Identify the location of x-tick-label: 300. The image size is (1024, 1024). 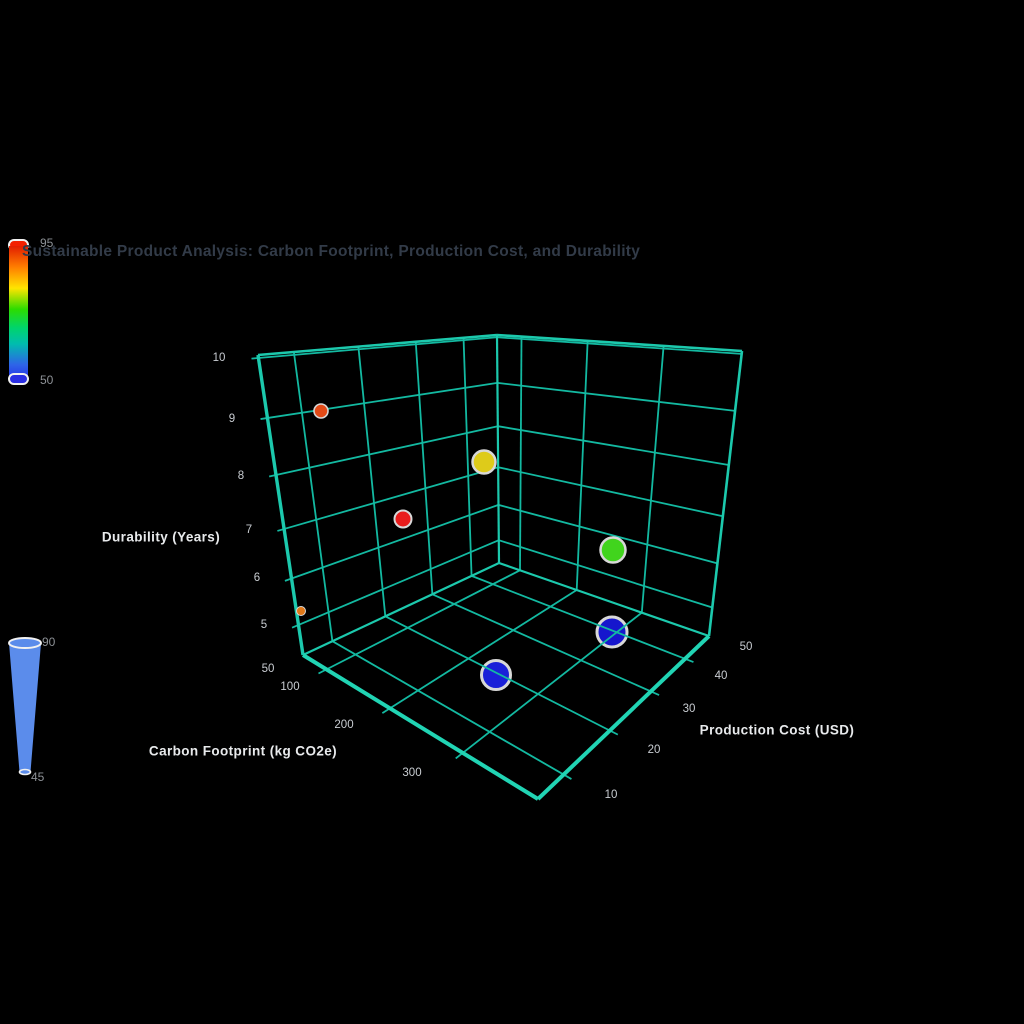
(412, 773).